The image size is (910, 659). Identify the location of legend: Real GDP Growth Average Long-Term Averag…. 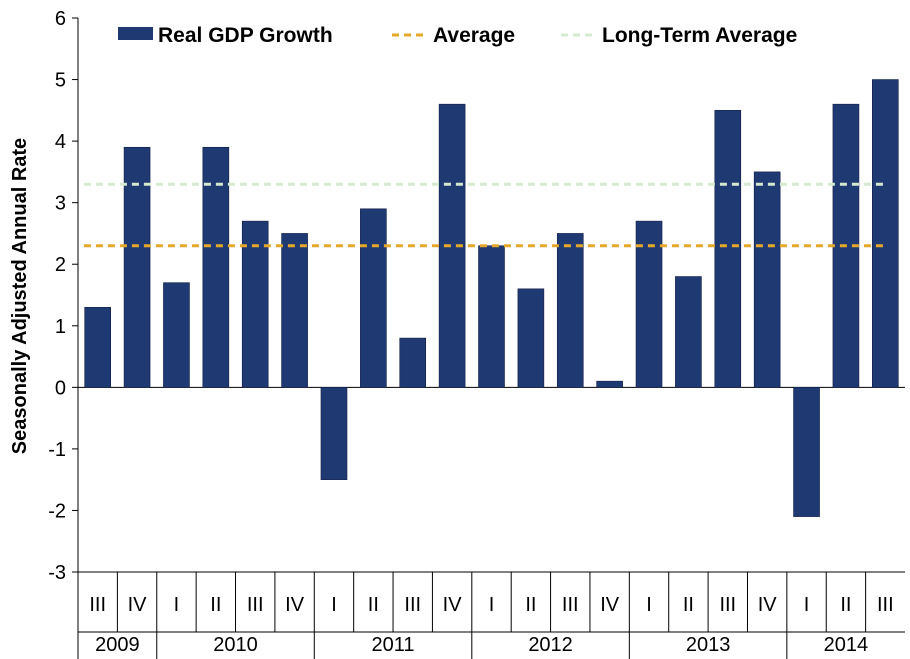
(457, 35).